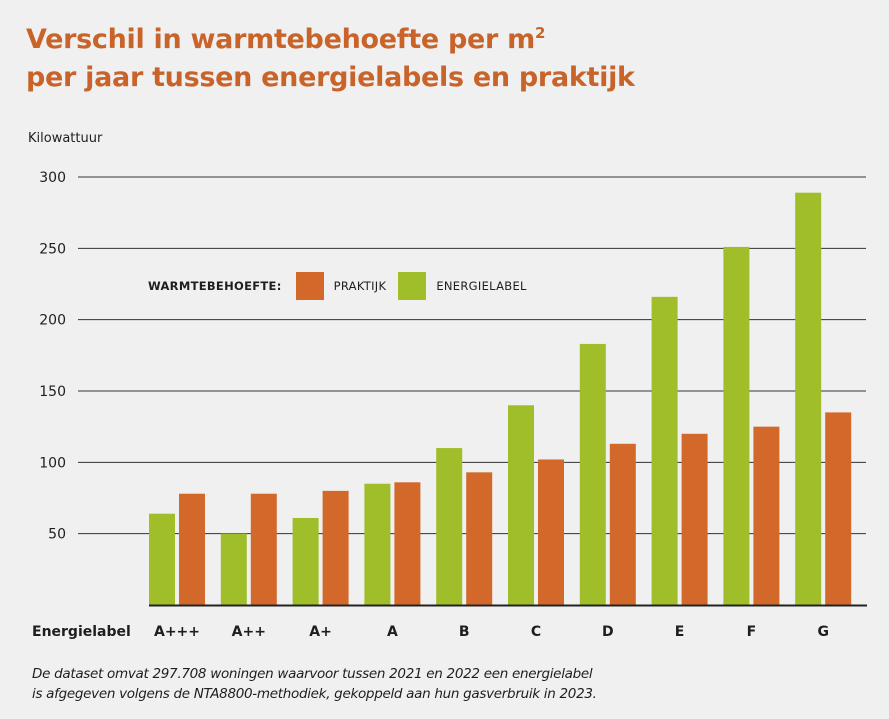 The height and width of the screenshot is (719, 889). What do you see at coordinates (412, 286) in the screenshot?
I see `legend-swatch-energielabel` at bounding box center [412, 286].